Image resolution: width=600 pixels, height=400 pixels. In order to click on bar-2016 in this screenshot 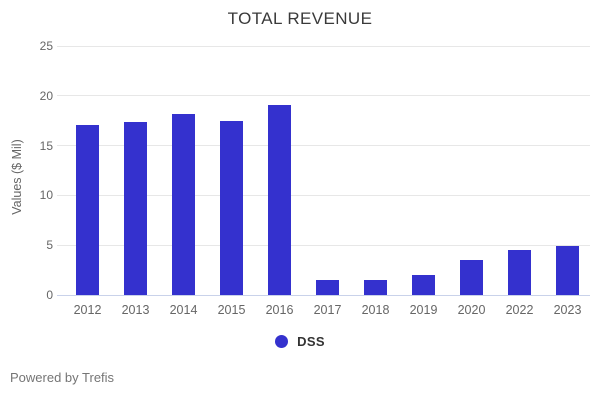, I will do `click(279, 200)`.